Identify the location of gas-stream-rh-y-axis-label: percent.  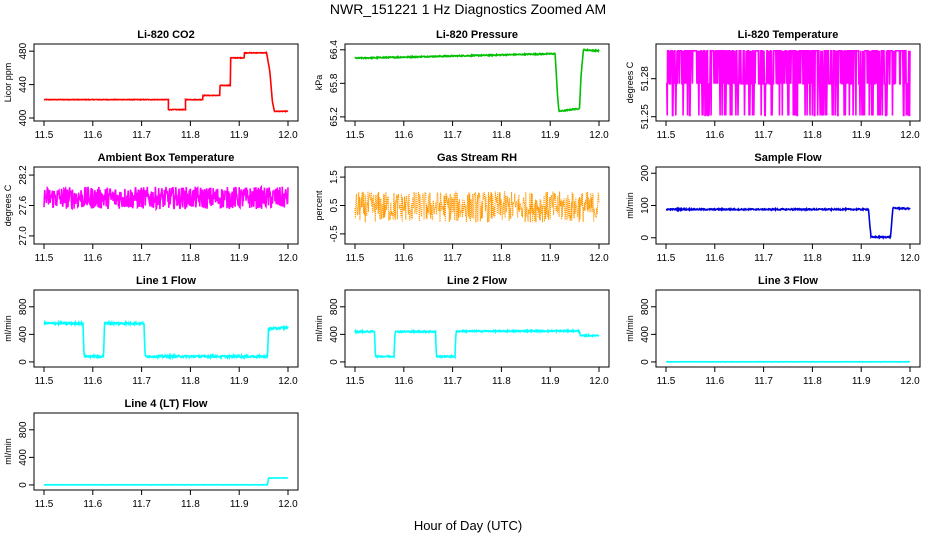
(319, 205).